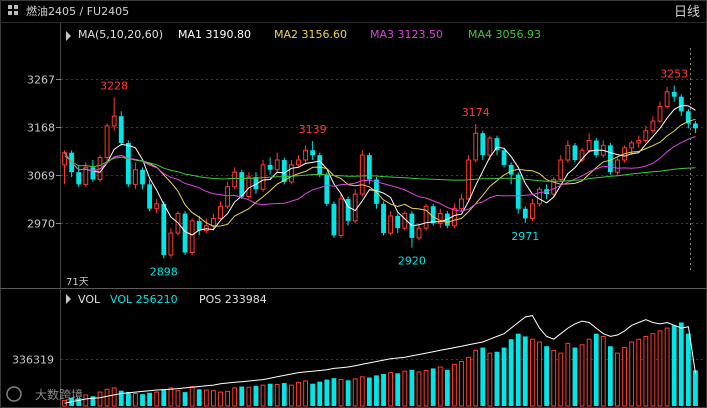 This screenshot has height=408, width=707. I want to click on period-selector: 日线, so click(687, 12).